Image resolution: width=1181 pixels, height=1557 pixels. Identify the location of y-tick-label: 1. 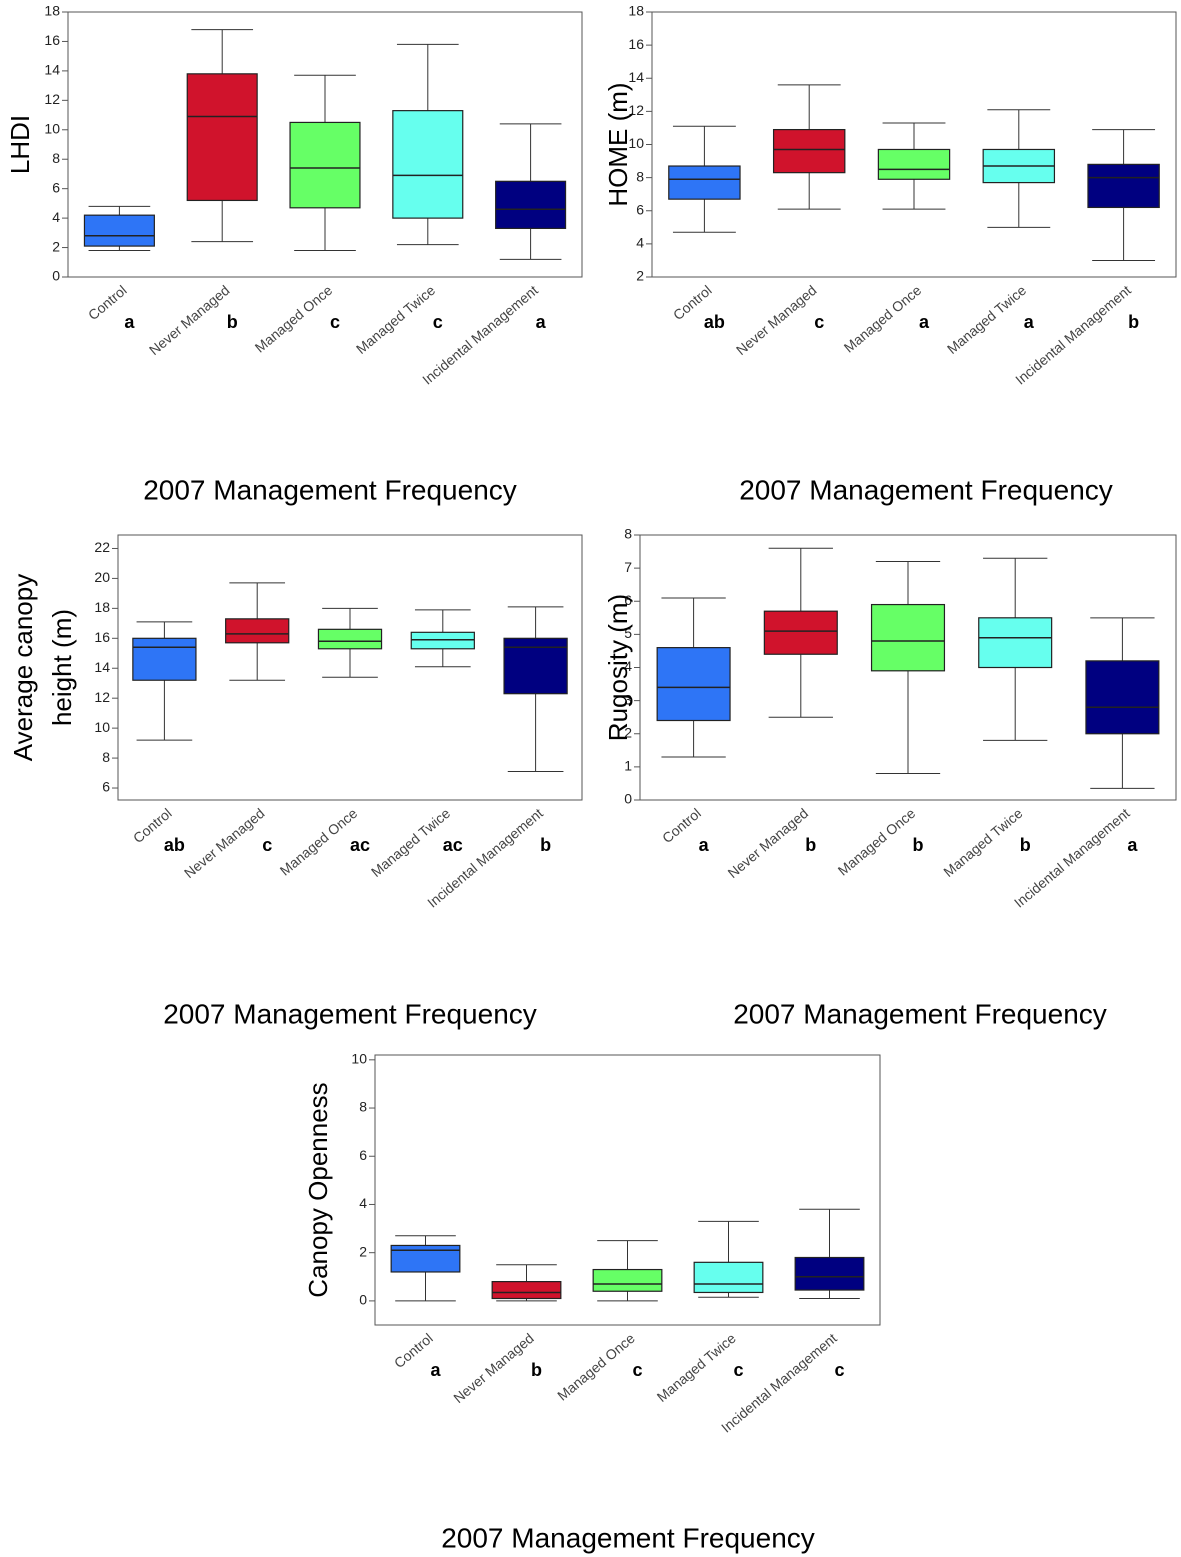
(628, 766).